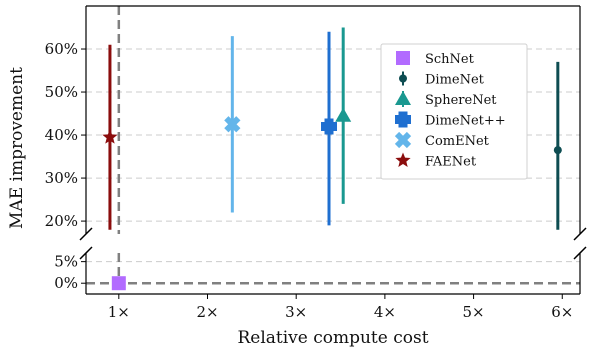  Describe the element at coordinates (403, 159) in the screenshot. I see `legend-marker-faenet` at that location.